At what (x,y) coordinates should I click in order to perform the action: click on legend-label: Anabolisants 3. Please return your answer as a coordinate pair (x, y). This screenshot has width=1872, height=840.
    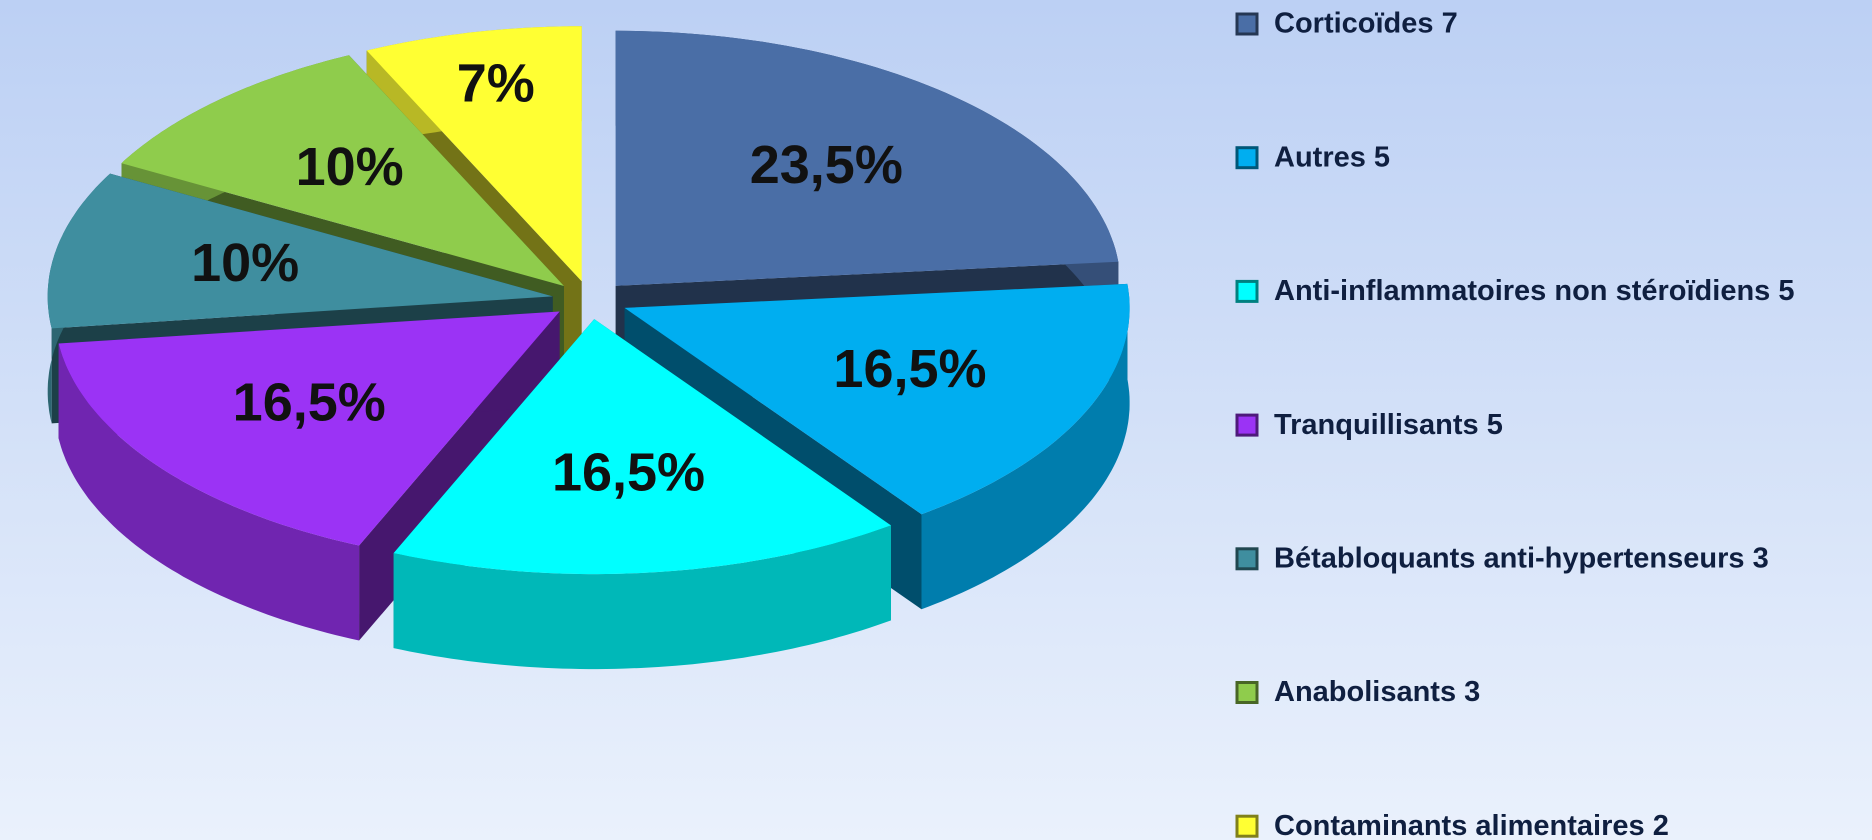
    Looking at the image, I should click on (1377, 692).